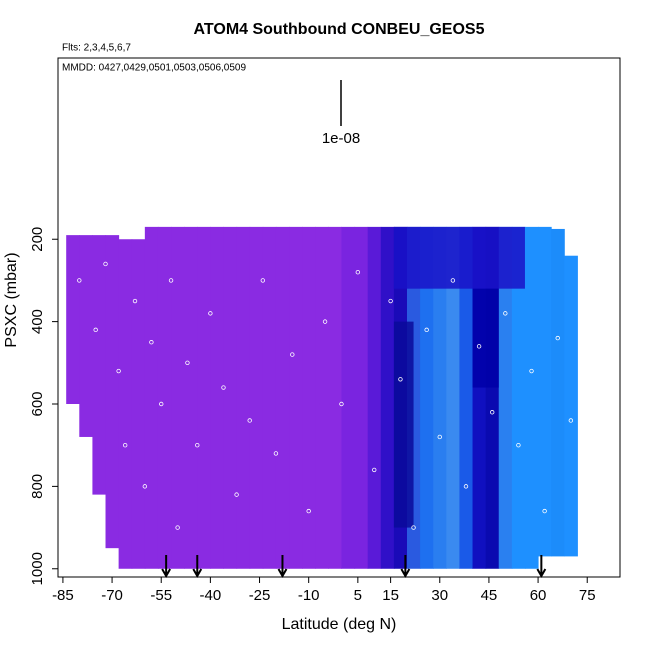  I want to click on subtitle: Flts: 2,3,4,5,6,7, so click(96, 48).